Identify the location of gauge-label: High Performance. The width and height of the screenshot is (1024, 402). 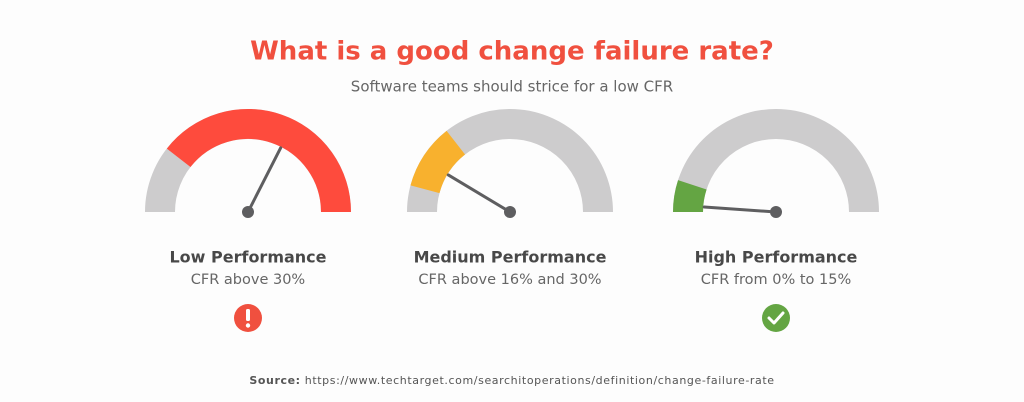
(776, 257).